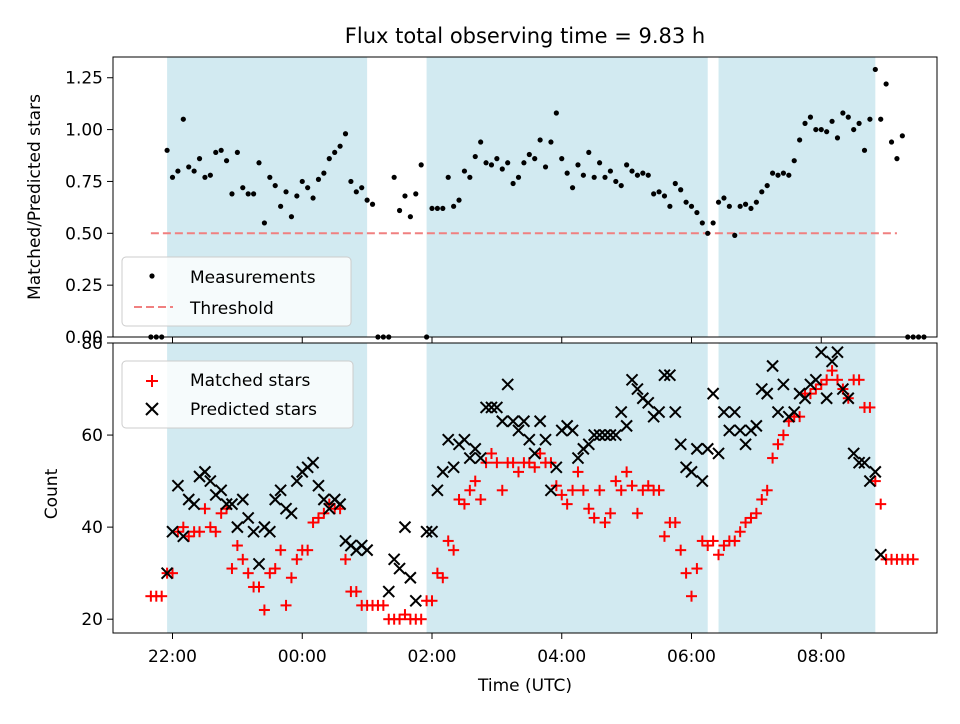 This screenshot has width=960, height=724. I want to click on legend-label-predicted: Predicted stars, so click(253, 410).